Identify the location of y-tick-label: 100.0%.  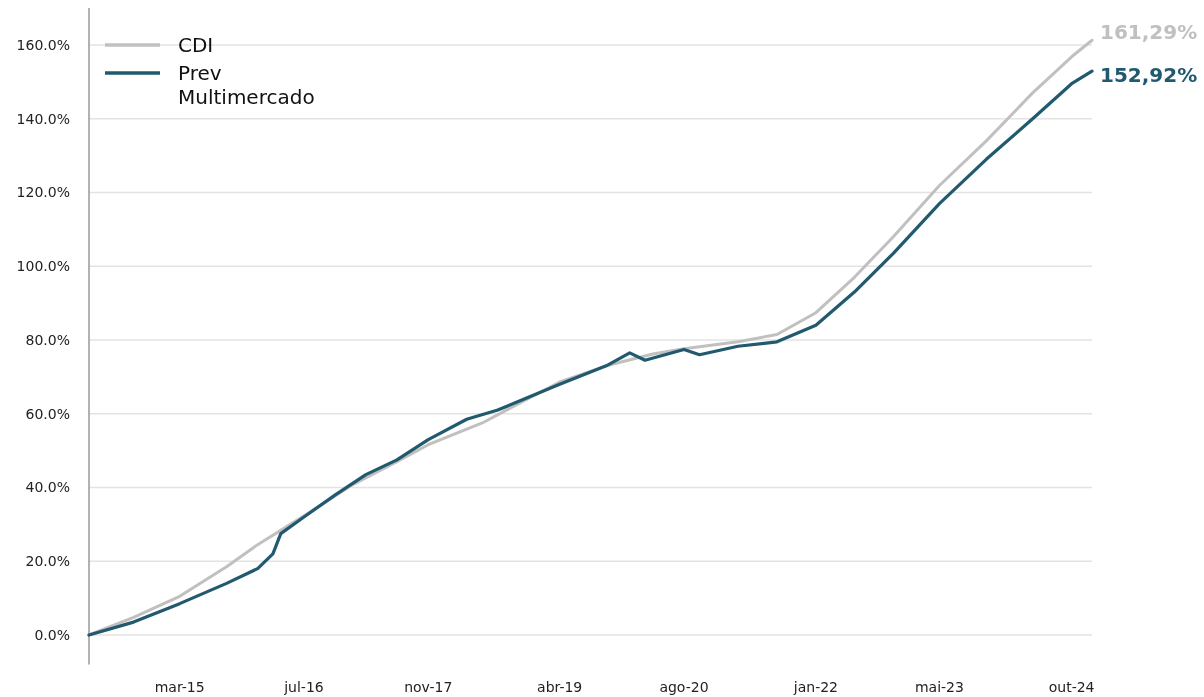
(43, 266).